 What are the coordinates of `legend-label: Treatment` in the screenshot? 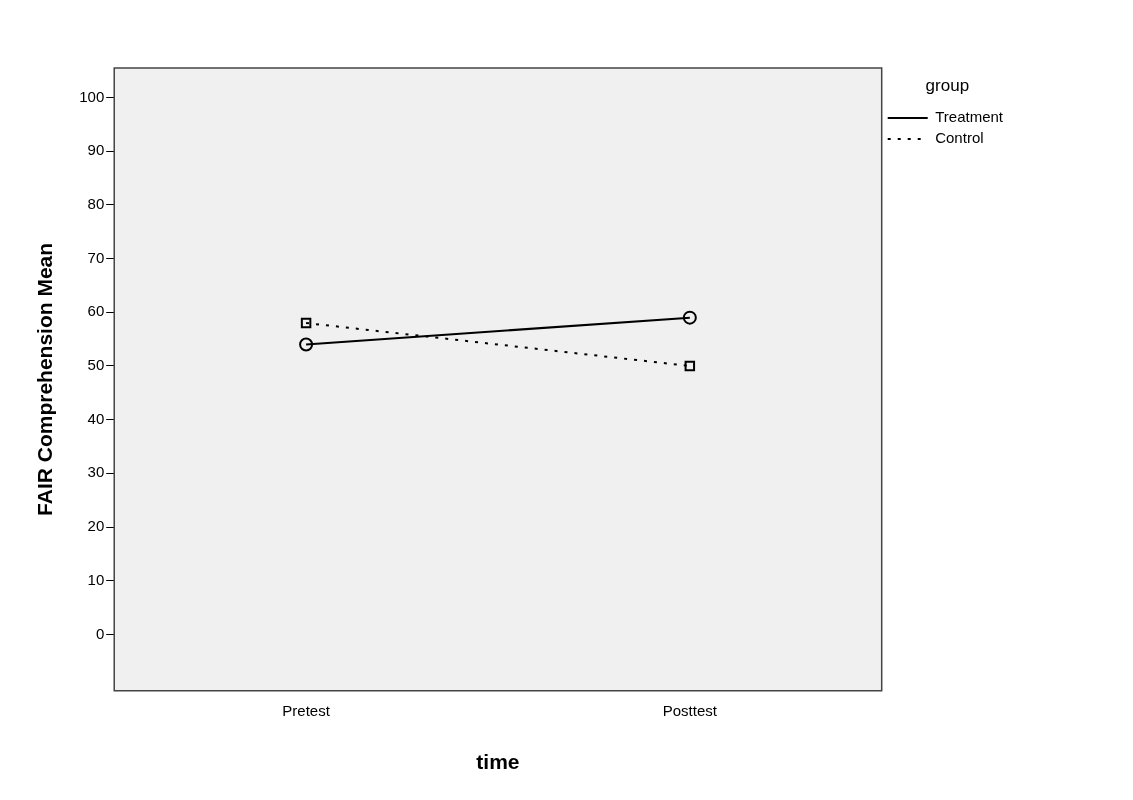 It's located at (969, 117).